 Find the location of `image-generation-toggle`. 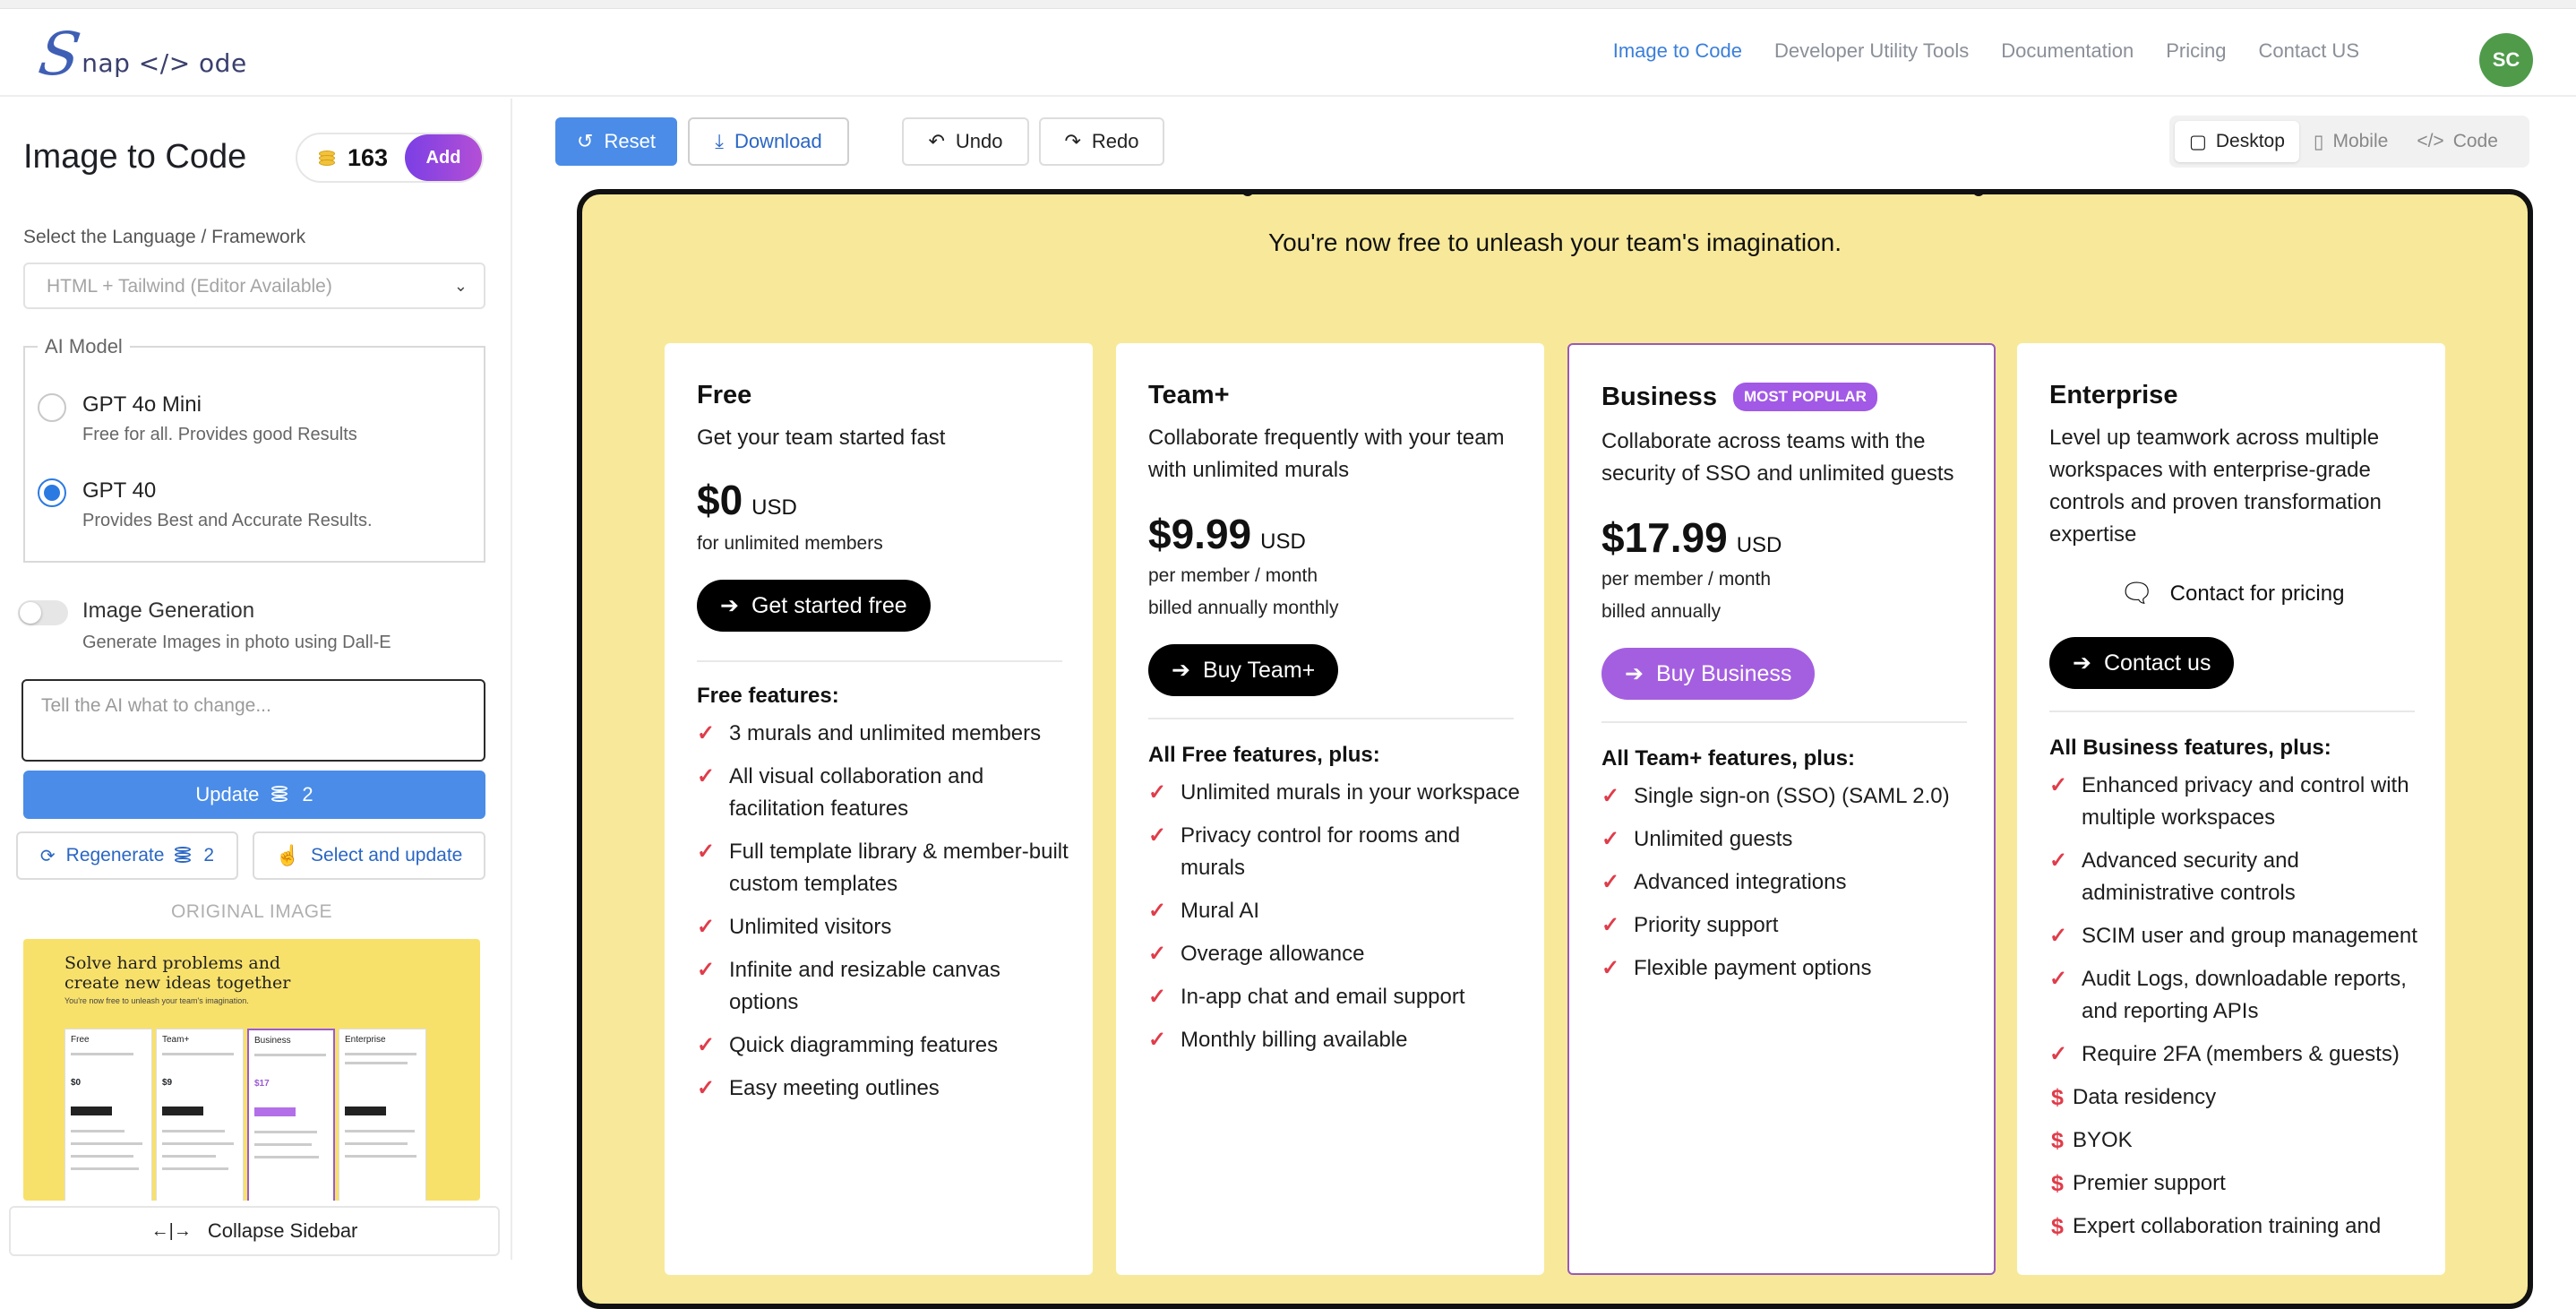

image-generation-toggle is located at coordinates (43, 612).